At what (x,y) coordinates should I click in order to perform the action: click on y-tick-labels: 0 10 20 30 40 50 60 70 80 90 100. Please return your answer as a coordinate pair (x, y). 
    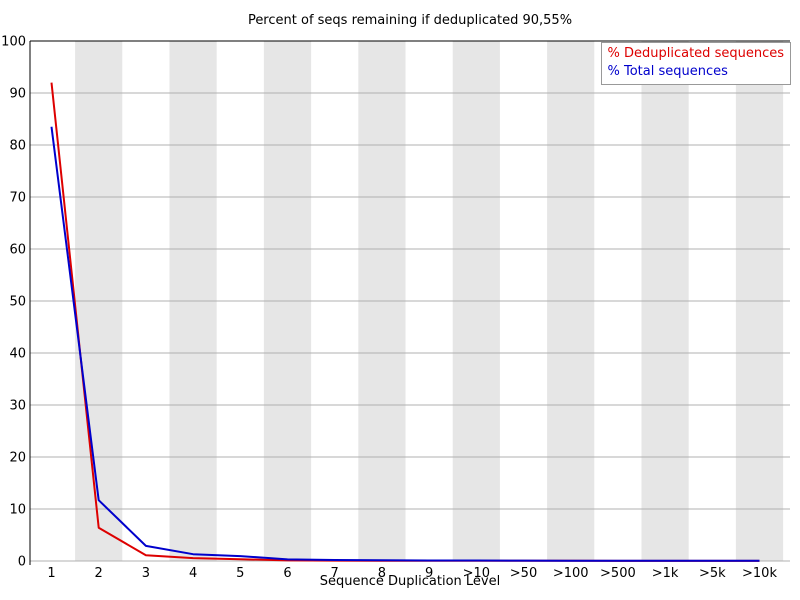
    Looking at the image, I should click on (13, 302).